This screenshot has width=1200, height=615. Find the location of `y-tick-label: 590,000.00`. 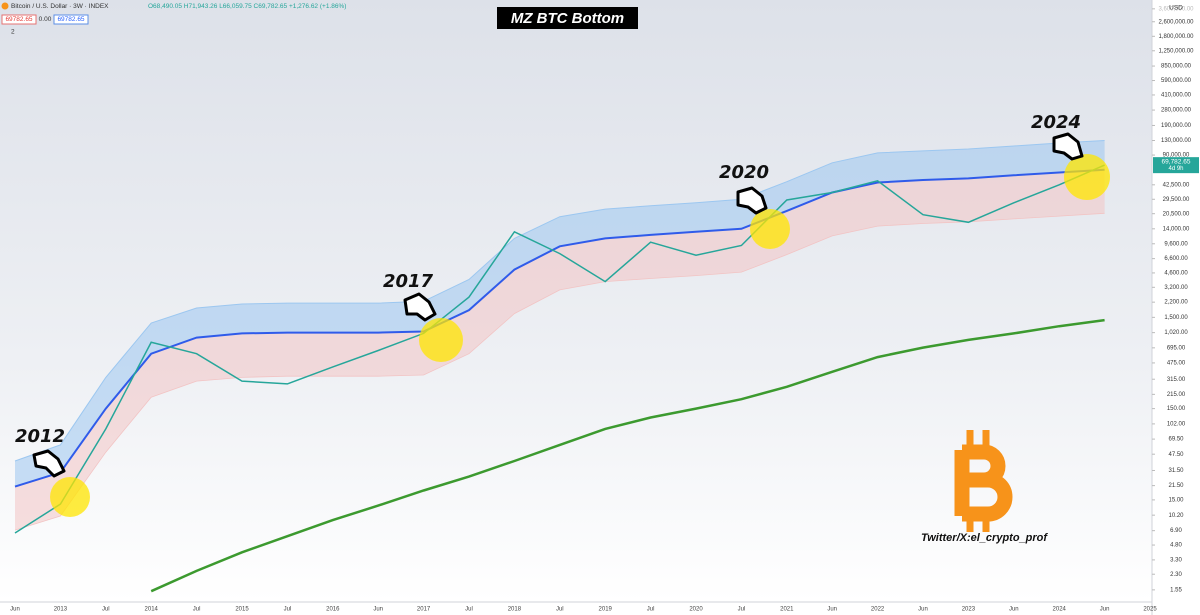

y-tick-label: 590,000.00 is located at coordinates (1176, 81).